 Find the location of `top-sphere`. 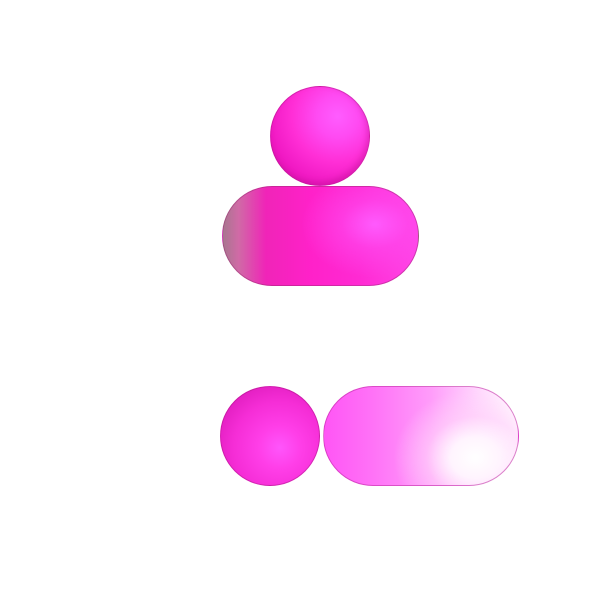

top-sphere is located at coordinates (320, 136).